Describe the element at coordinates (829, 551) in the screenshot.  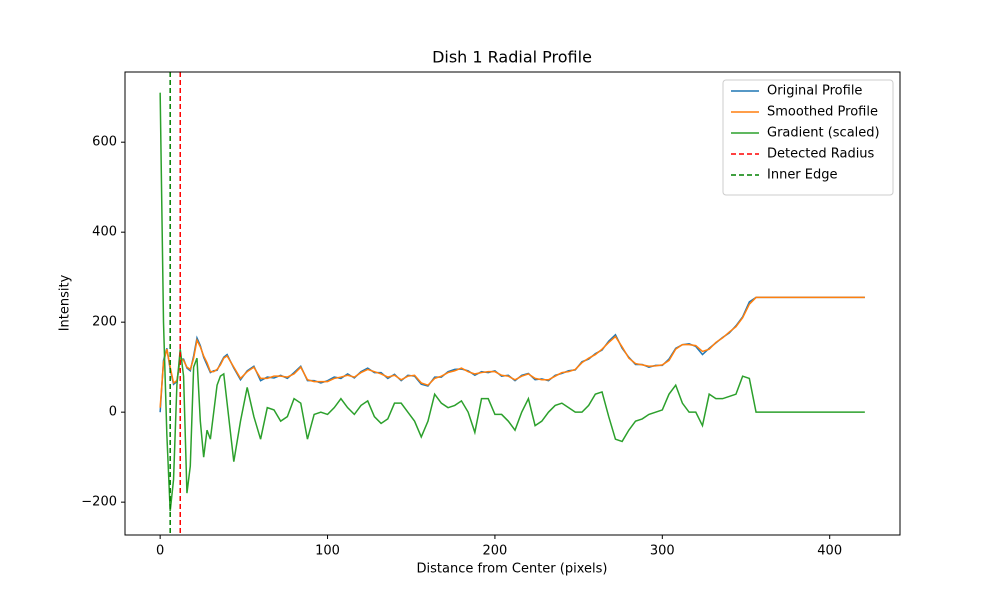
I see `x-tick-label: 400` at that location.